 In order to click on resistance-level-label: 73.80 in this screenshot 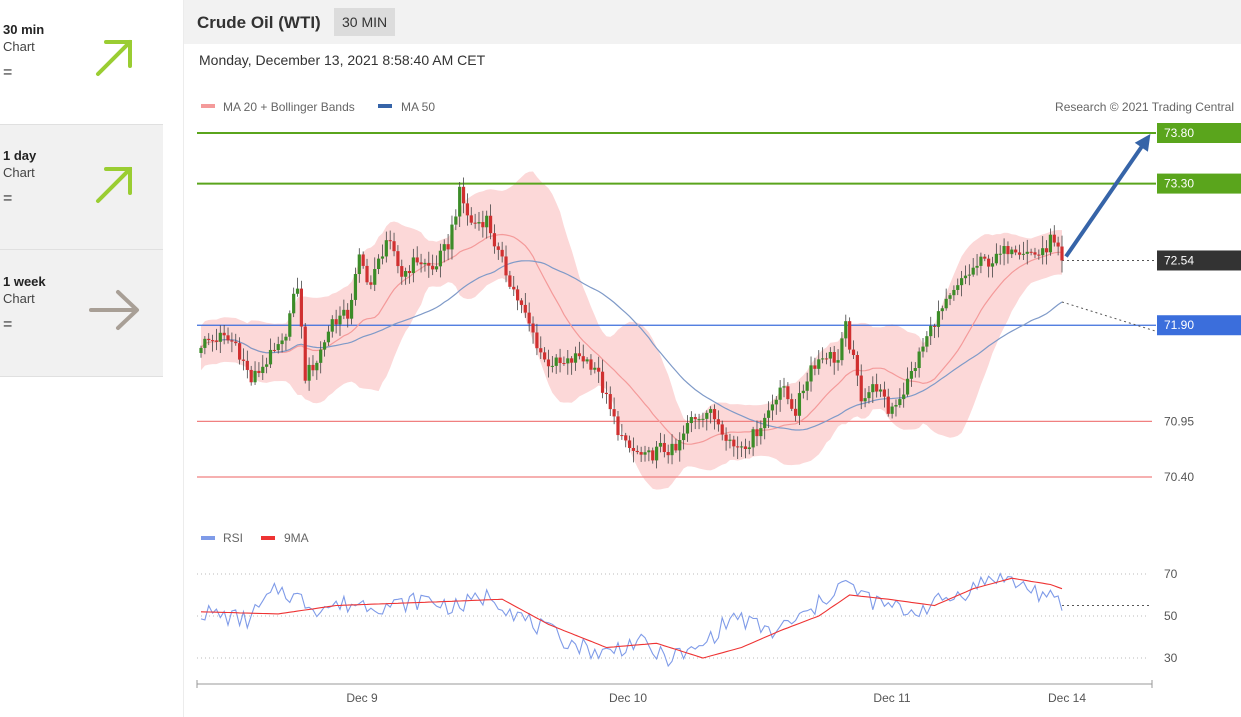, I will do `click(1179, 133)`.